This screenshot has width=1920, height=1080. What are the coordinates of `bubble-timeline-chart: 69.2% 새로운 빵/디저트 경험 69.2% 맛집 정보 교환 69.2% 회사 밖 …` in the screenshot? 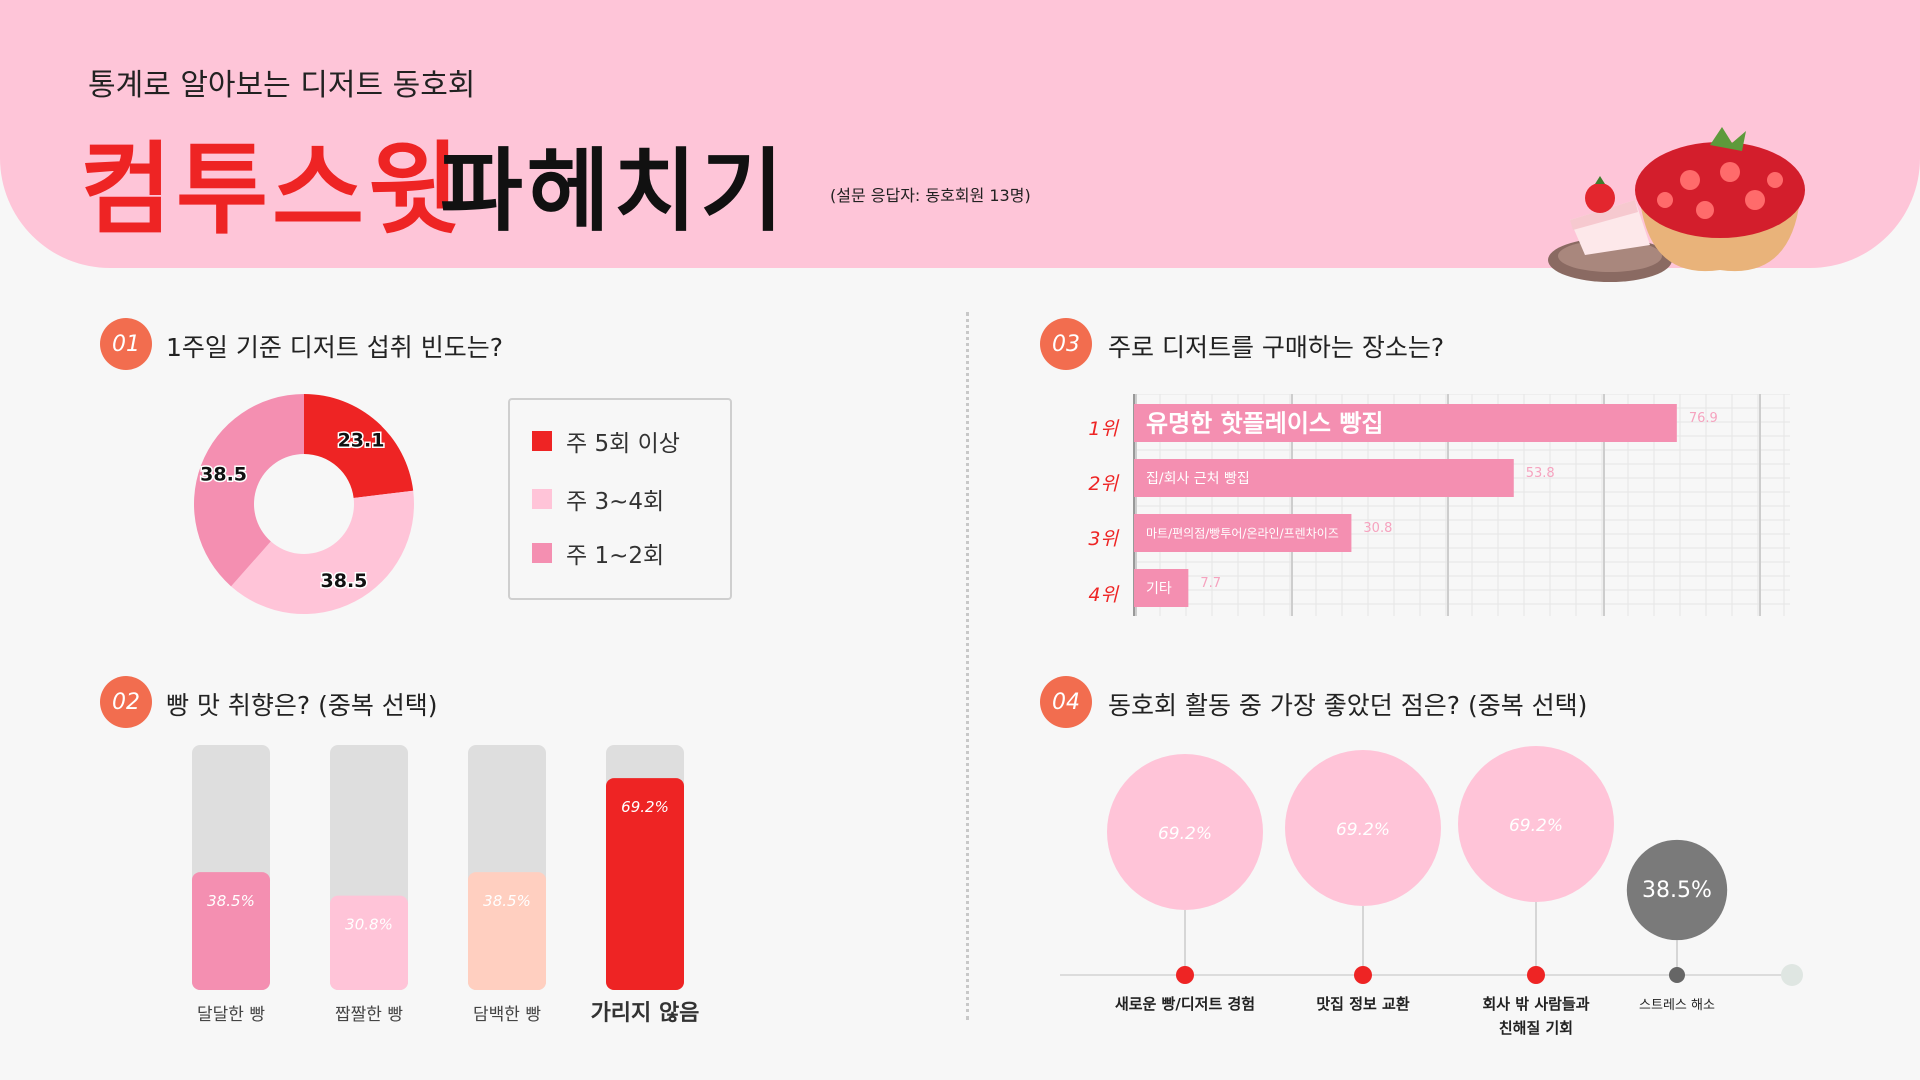 It's located at (1431, 891).